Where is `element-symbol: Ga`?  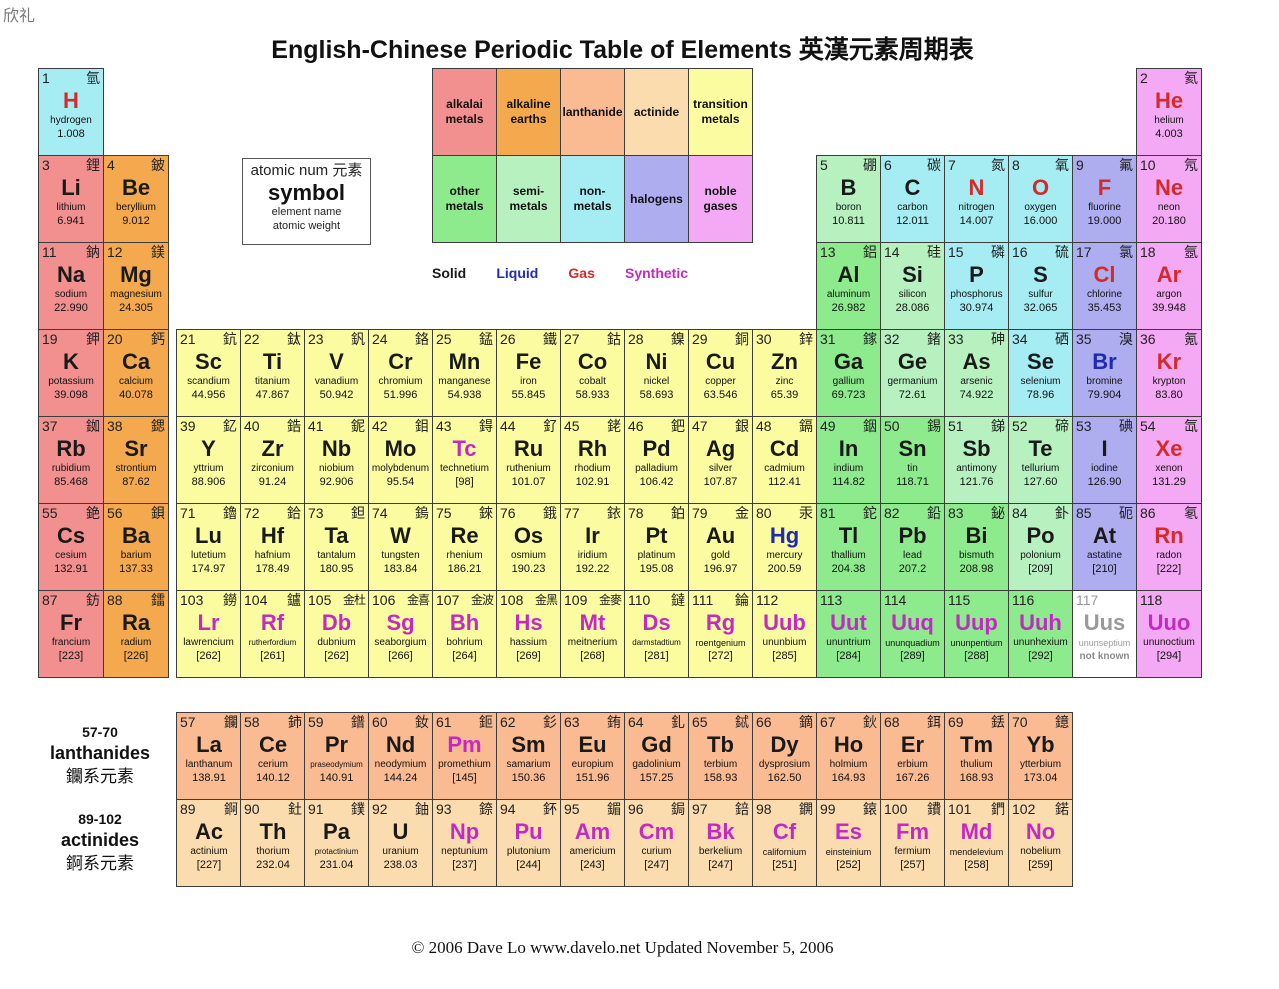
element-symbol: Ga is located at coordinates (848, 361).